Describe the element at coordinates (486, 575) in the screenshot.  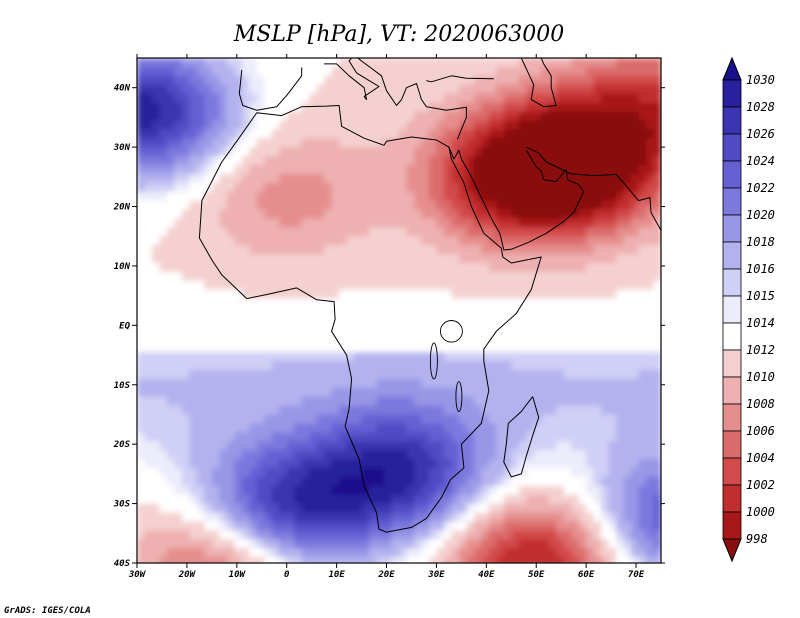
I see `x-tick-label: 40E` at that location.